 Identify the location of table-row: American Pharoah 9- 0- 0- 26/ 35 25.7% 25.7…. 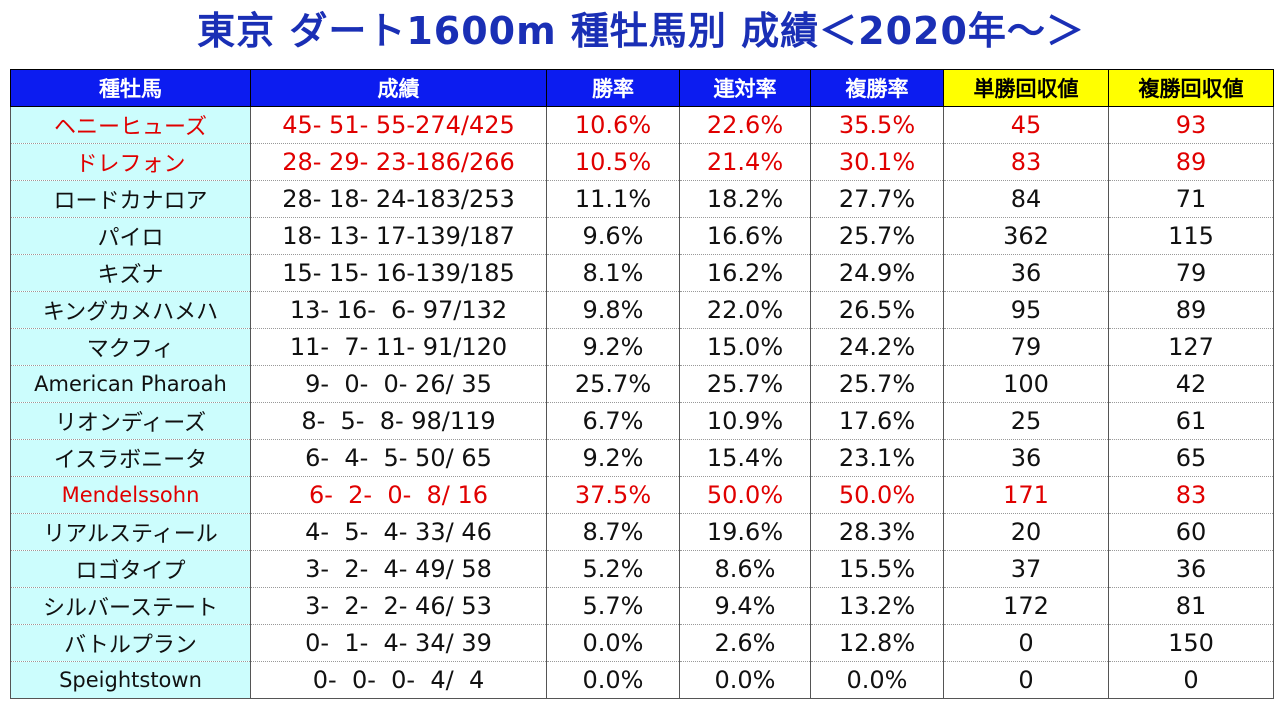
(642, 384).